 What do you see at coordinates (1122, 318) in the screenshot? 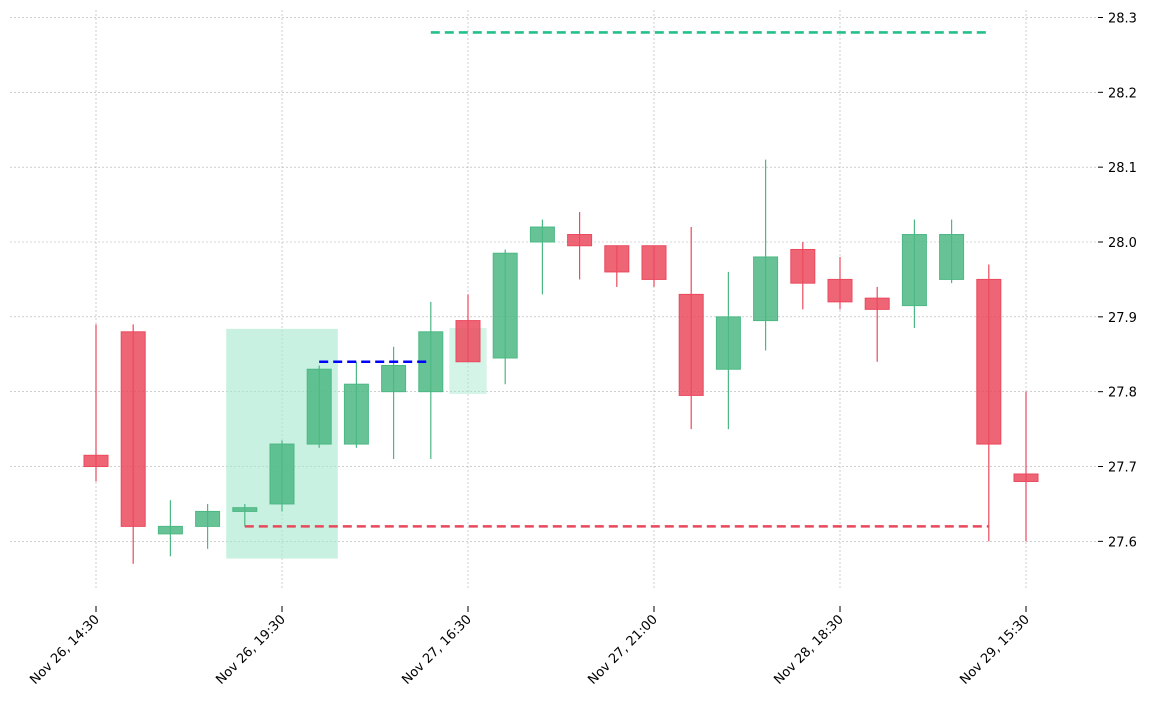
I see `y-tick-label: 27.9` at bounding box center [1122, 318].